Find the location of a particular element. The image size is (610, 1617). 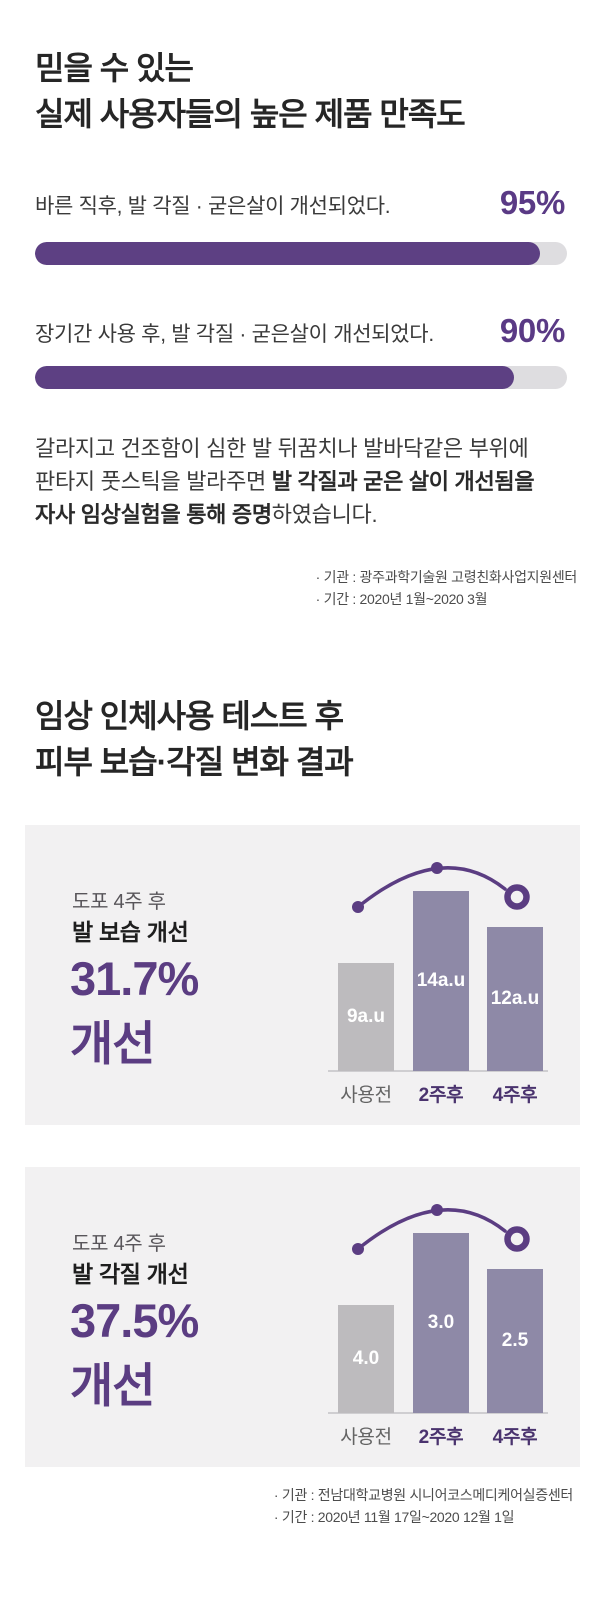

moisture-title: 발 보습 개선 is located at coordinates (130, 932).